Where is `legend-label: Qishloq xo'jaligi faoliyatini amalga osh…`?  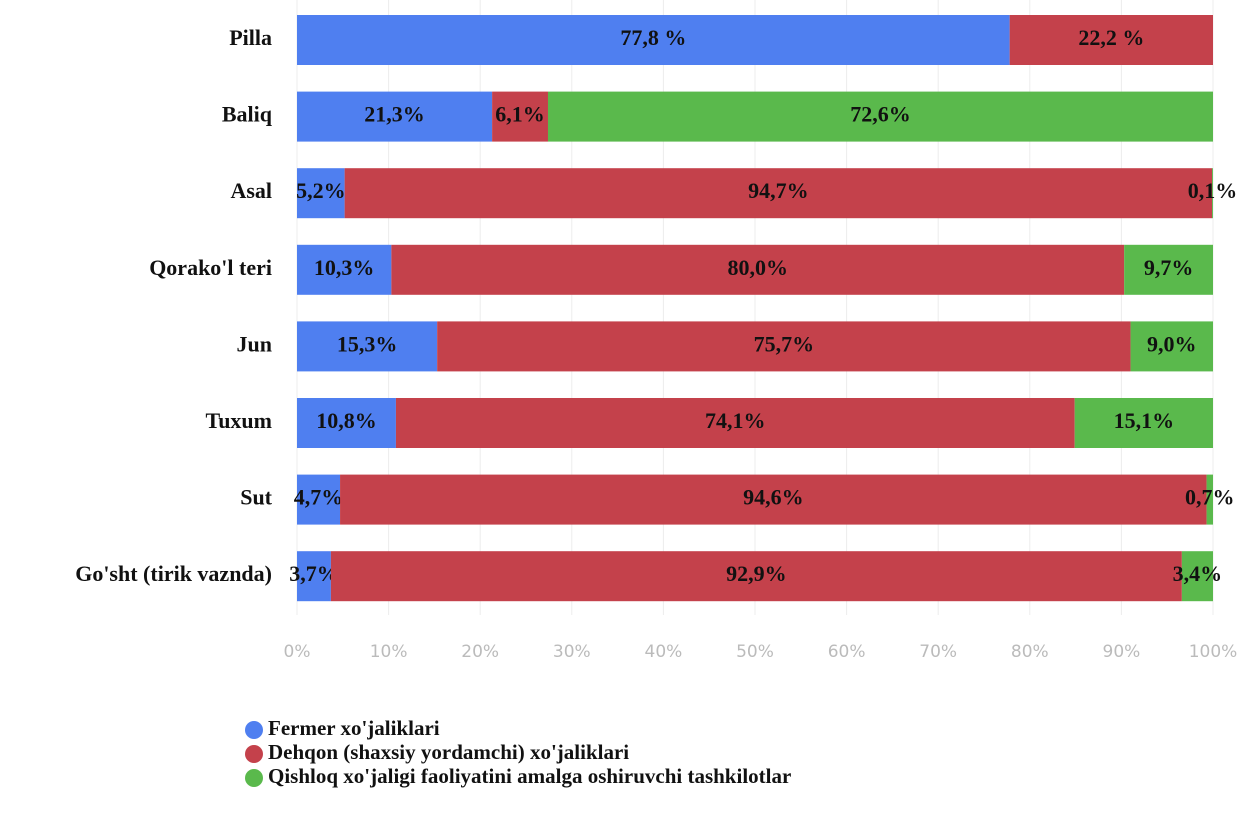 legend-label: Qishloq xo'jaligi faoliyatini amalga osh… is located at coordinates (529, 776).